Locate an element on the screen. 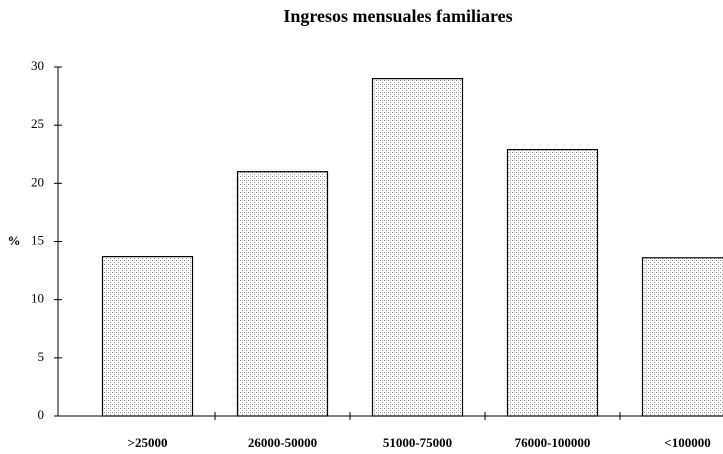 Image resolution: width=723 pixels, height=454 pixels. x-tick-label: 76000-100000 is located at coordinates (553, 442).